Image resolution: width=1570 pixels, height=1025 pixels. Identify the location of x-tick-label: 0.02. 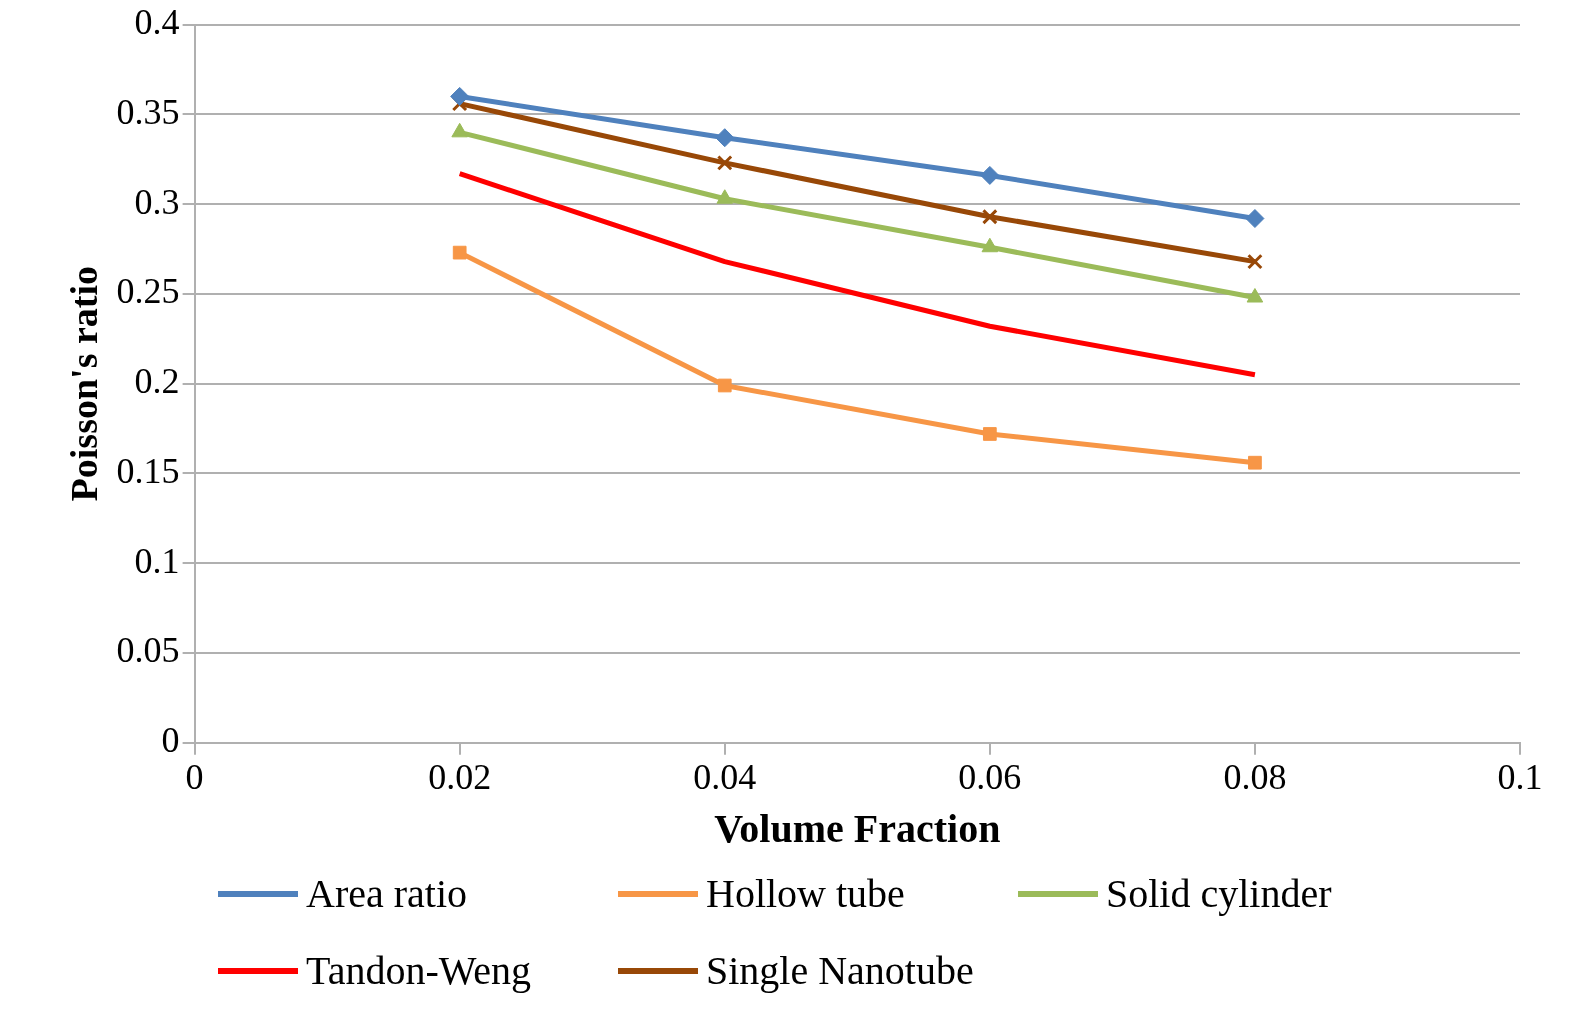
(460, 776).